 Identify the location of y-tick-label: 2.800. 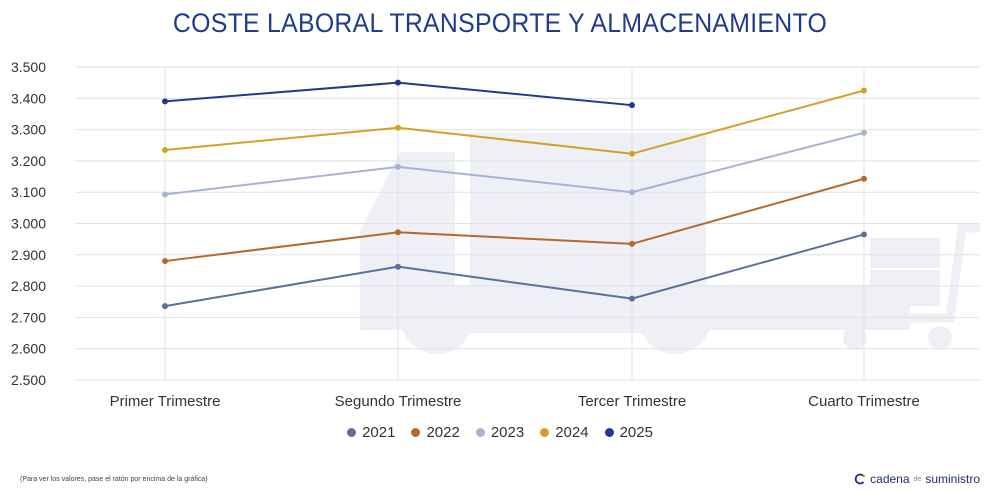
(28, 286).